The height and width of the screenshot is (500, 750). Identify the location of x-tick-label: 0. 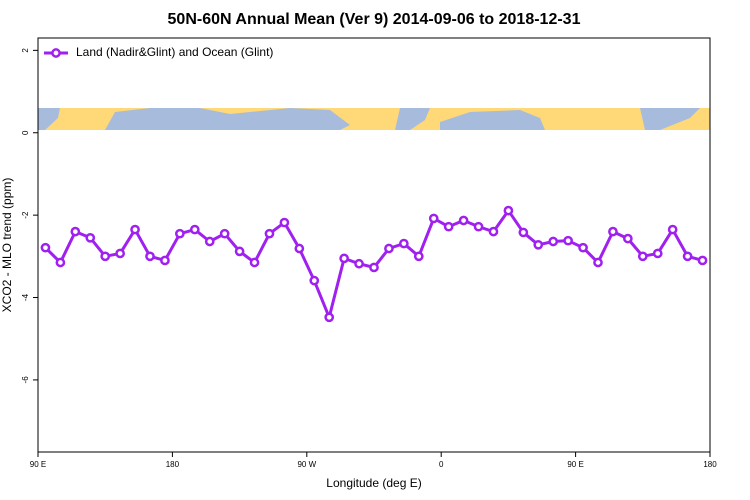
(441, 464).